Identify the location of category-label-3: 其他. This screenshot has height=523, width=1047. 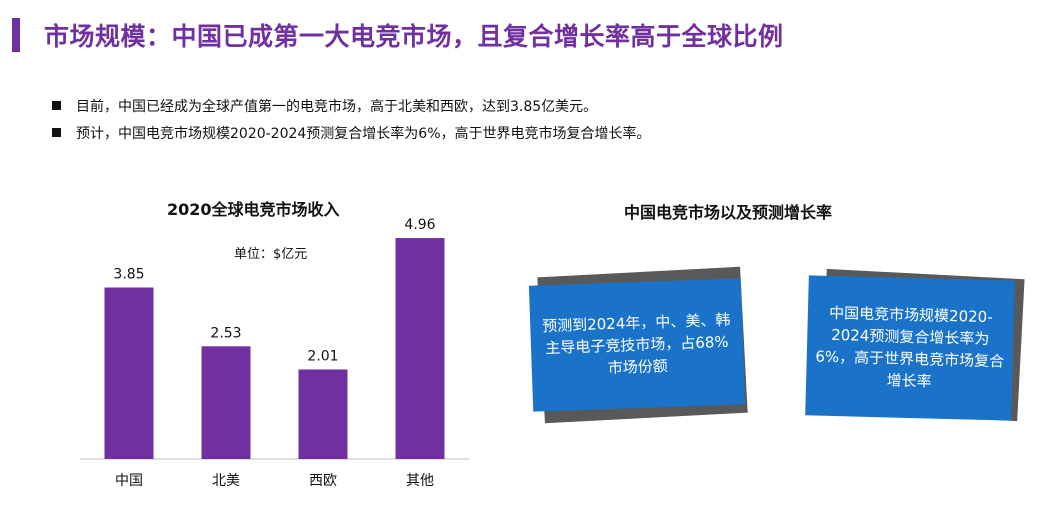
(420, 481).